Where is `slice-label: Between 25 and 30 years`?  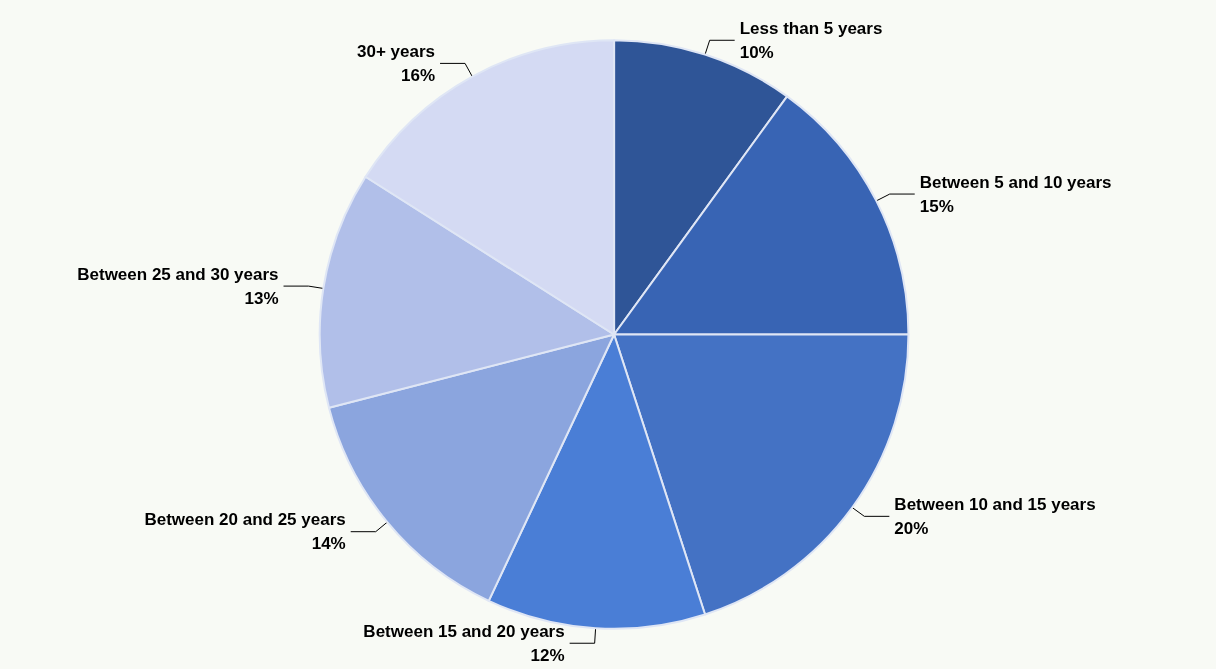 slice-label: Between 25 and 30 years is located at coordinates (178, 274).